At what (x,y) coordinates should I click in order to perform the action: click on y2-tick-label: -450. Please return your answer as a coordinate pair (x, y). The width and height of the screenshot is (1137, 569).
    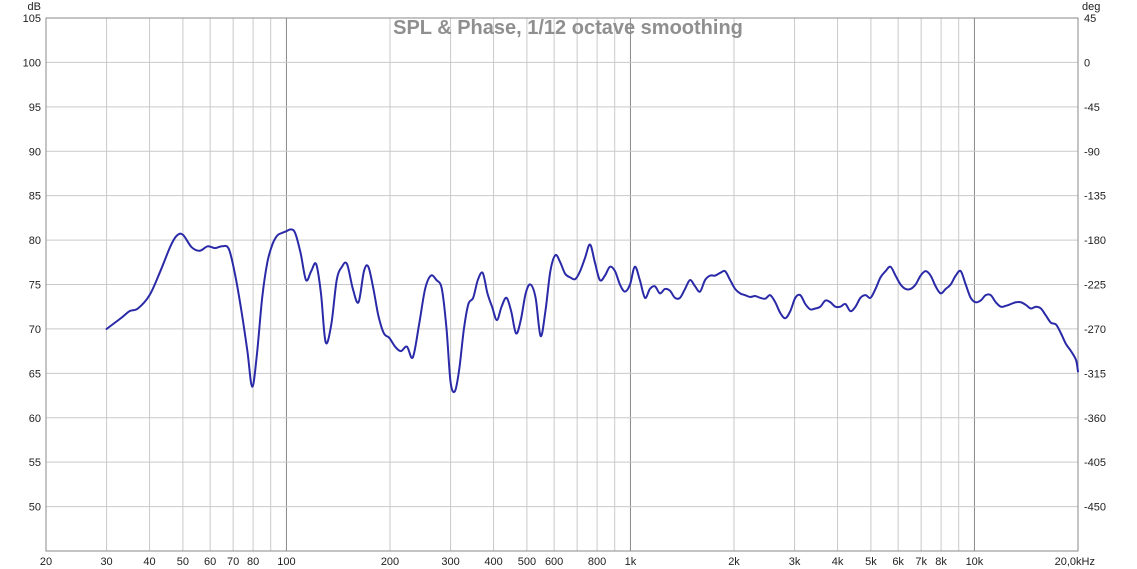
    Looking at the image, I should click on (1095, 508).